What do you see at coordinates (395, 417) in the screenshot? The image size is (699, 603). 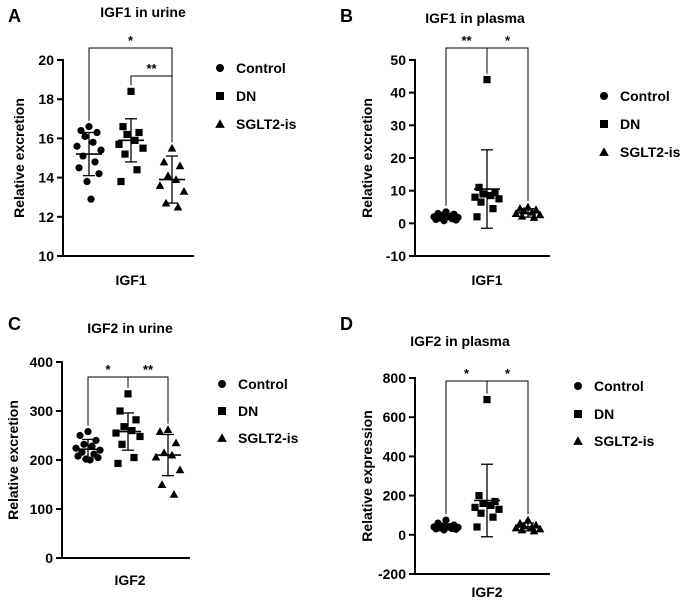 I see `y-tick-label: 600` at bounding box center [395, 417].